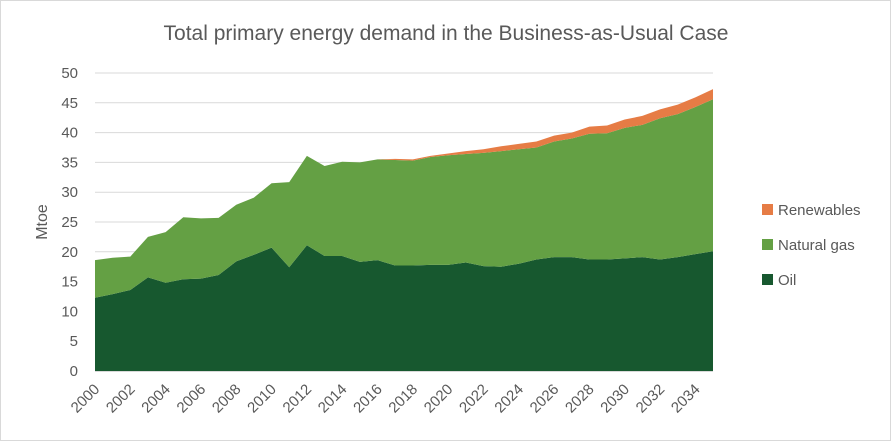  Describe the element at coordinates (156, 399) in the screenshot. I see `x-tick-label: 2004` at that location.